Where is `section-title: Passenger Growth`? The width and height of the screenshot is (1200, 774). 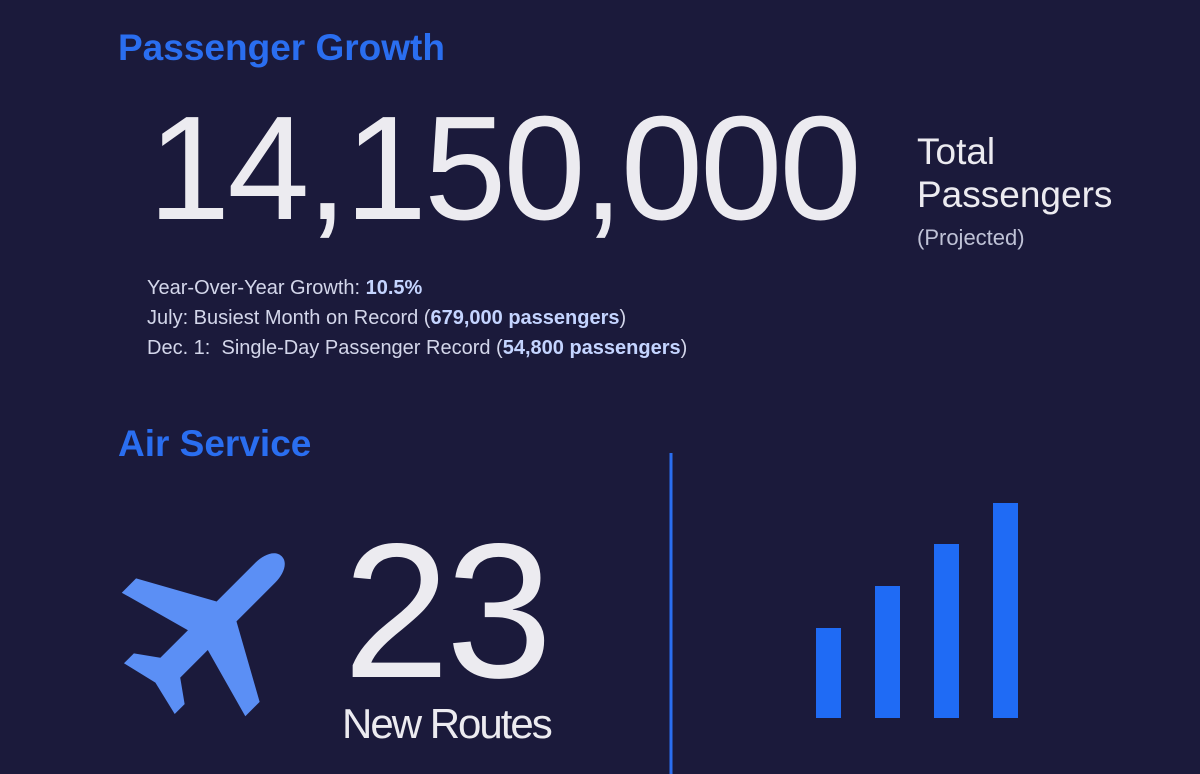
section-title: Passenger Growth is located at coordinates (281, 47).